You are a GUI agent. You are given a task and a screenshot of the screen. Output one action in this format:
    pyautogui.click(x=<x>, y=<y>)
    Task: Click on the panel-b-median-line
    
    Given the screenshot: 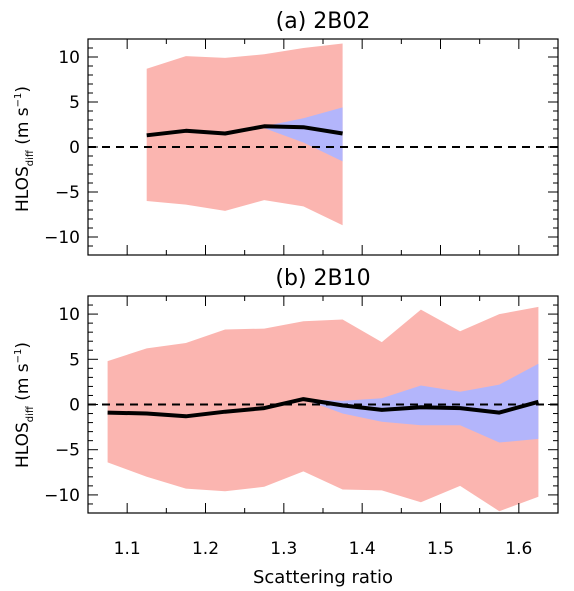 What is the action you would take?
    pyautogui.click(x=323, y=408)
    